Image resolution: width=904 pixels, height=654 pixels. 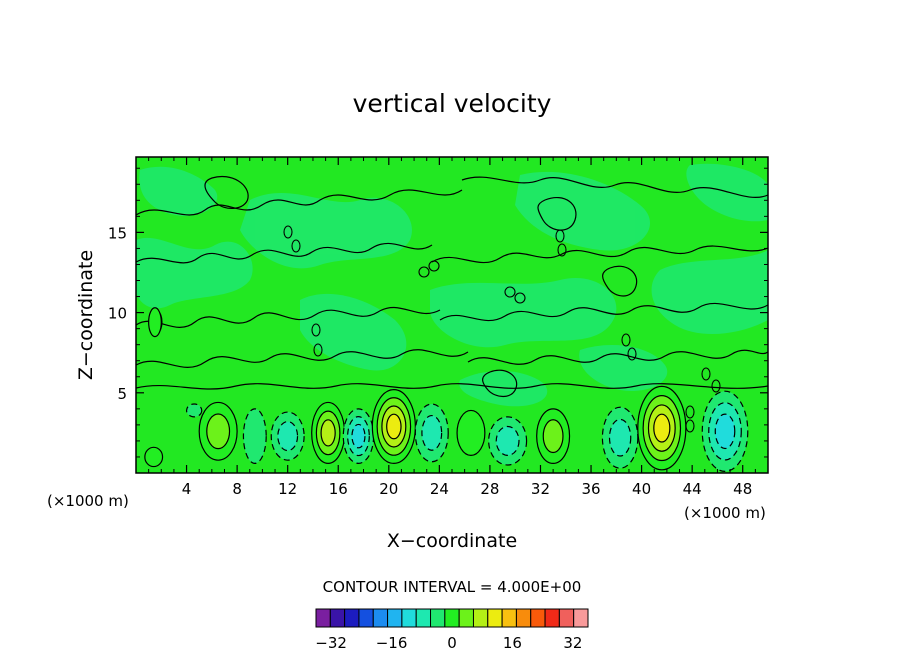 I want to click on x-tick-label: 36, so click(x=590, y=489).